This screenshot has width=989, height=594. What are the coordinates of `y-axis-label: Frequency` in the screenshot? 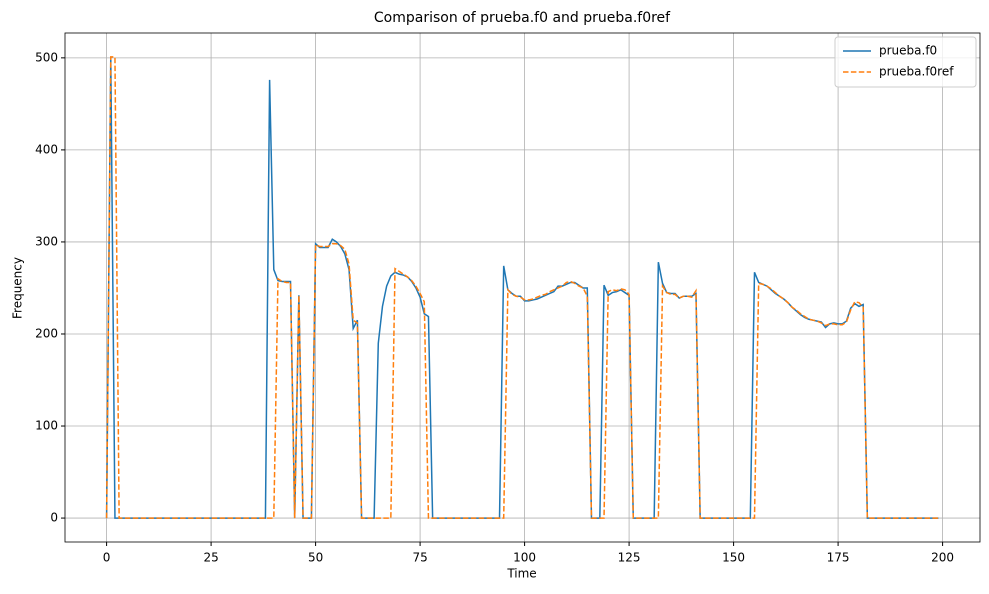 It's located at (18, 288).